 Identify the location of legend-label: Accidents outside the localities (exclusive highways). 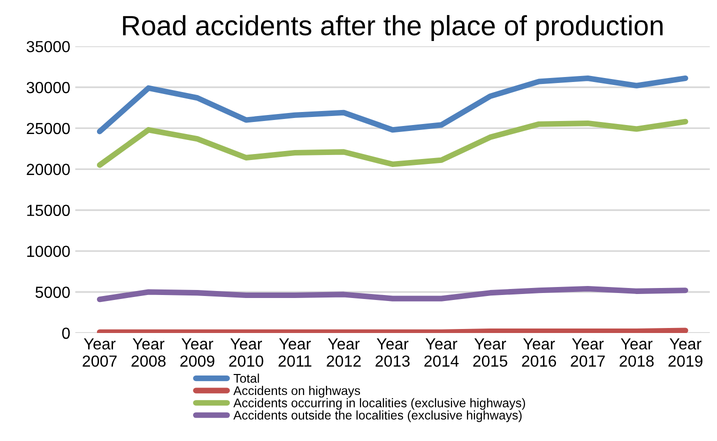
(377, 416).